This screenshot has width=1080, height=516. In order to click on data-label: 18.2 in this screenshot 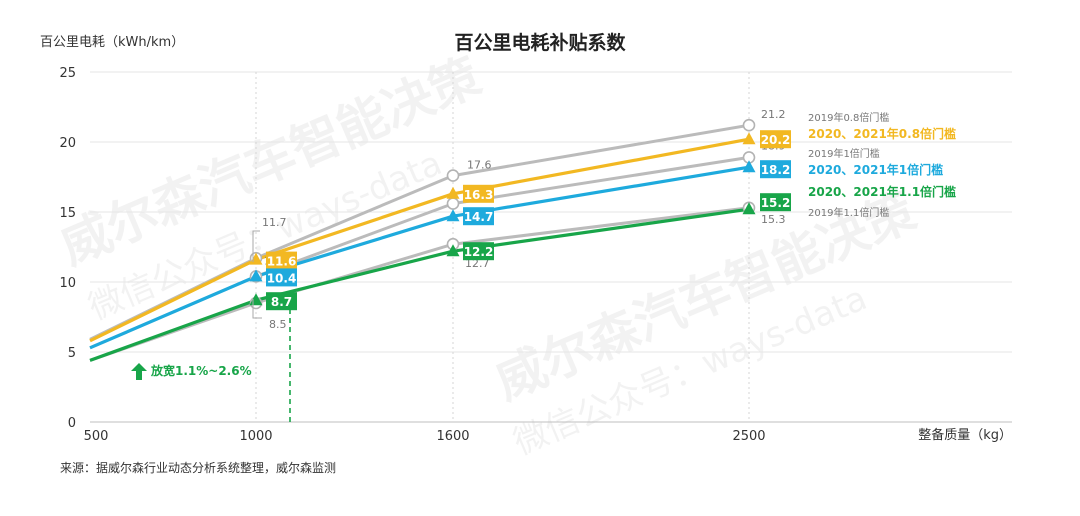, I will do `click(776, 170)`.